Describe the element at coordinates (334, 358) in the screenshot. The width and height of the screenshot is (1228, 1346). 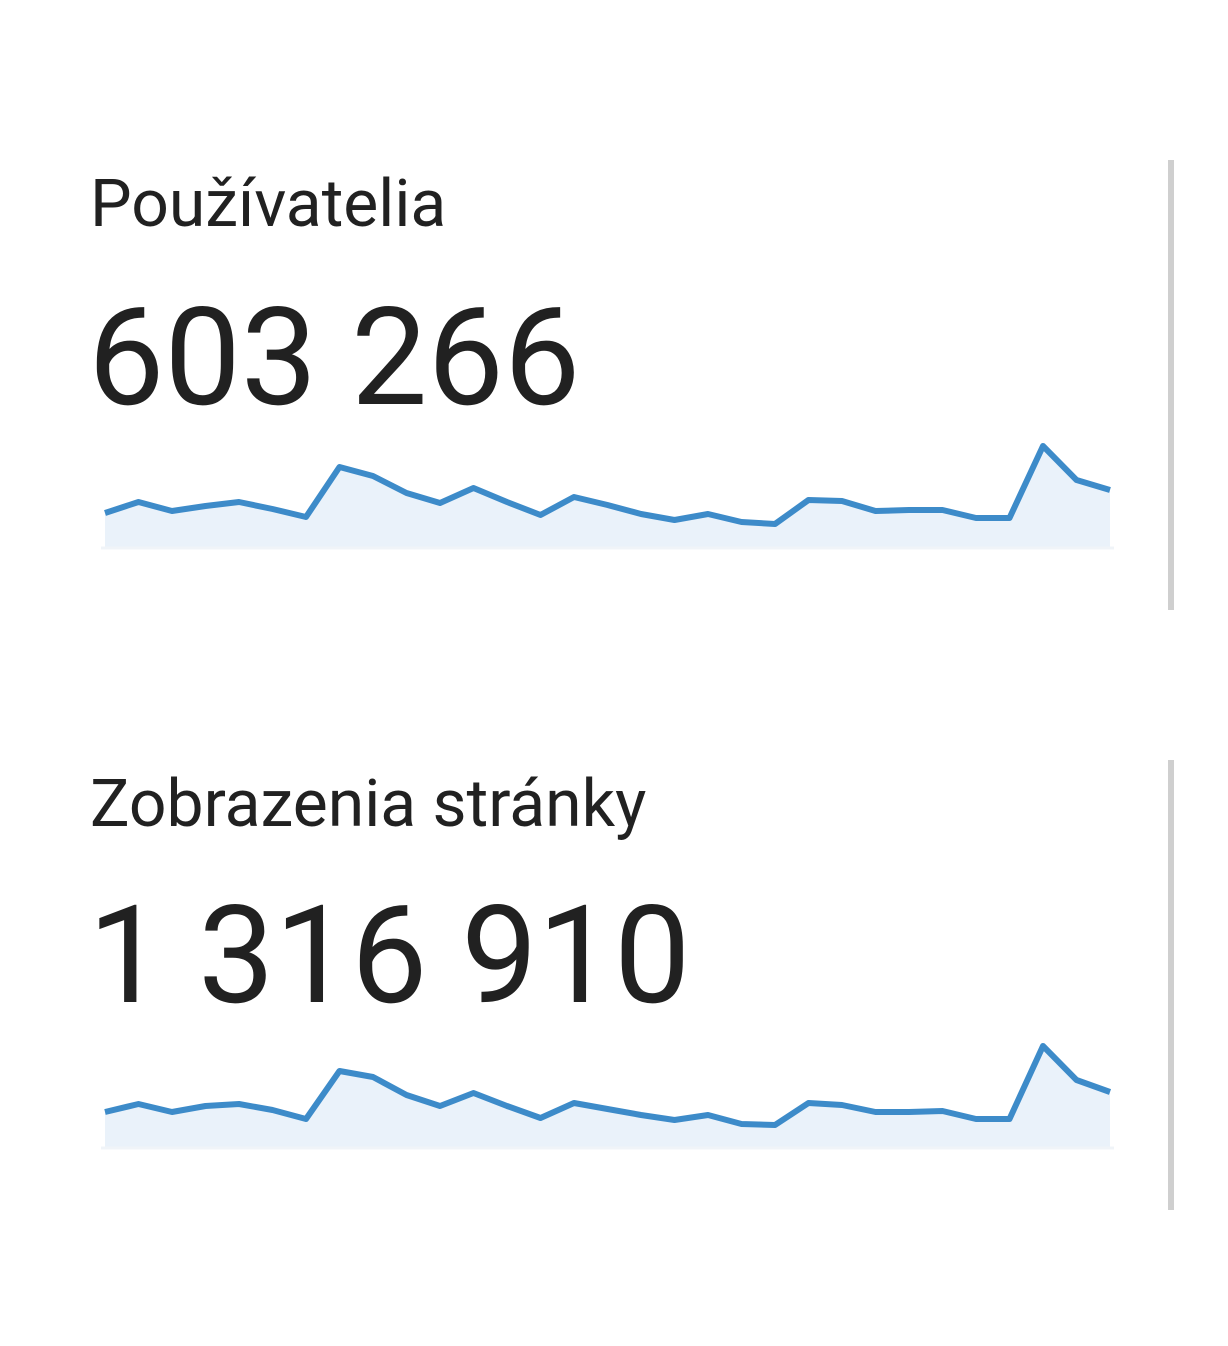
I see `metric-value: 603 266` at that location.